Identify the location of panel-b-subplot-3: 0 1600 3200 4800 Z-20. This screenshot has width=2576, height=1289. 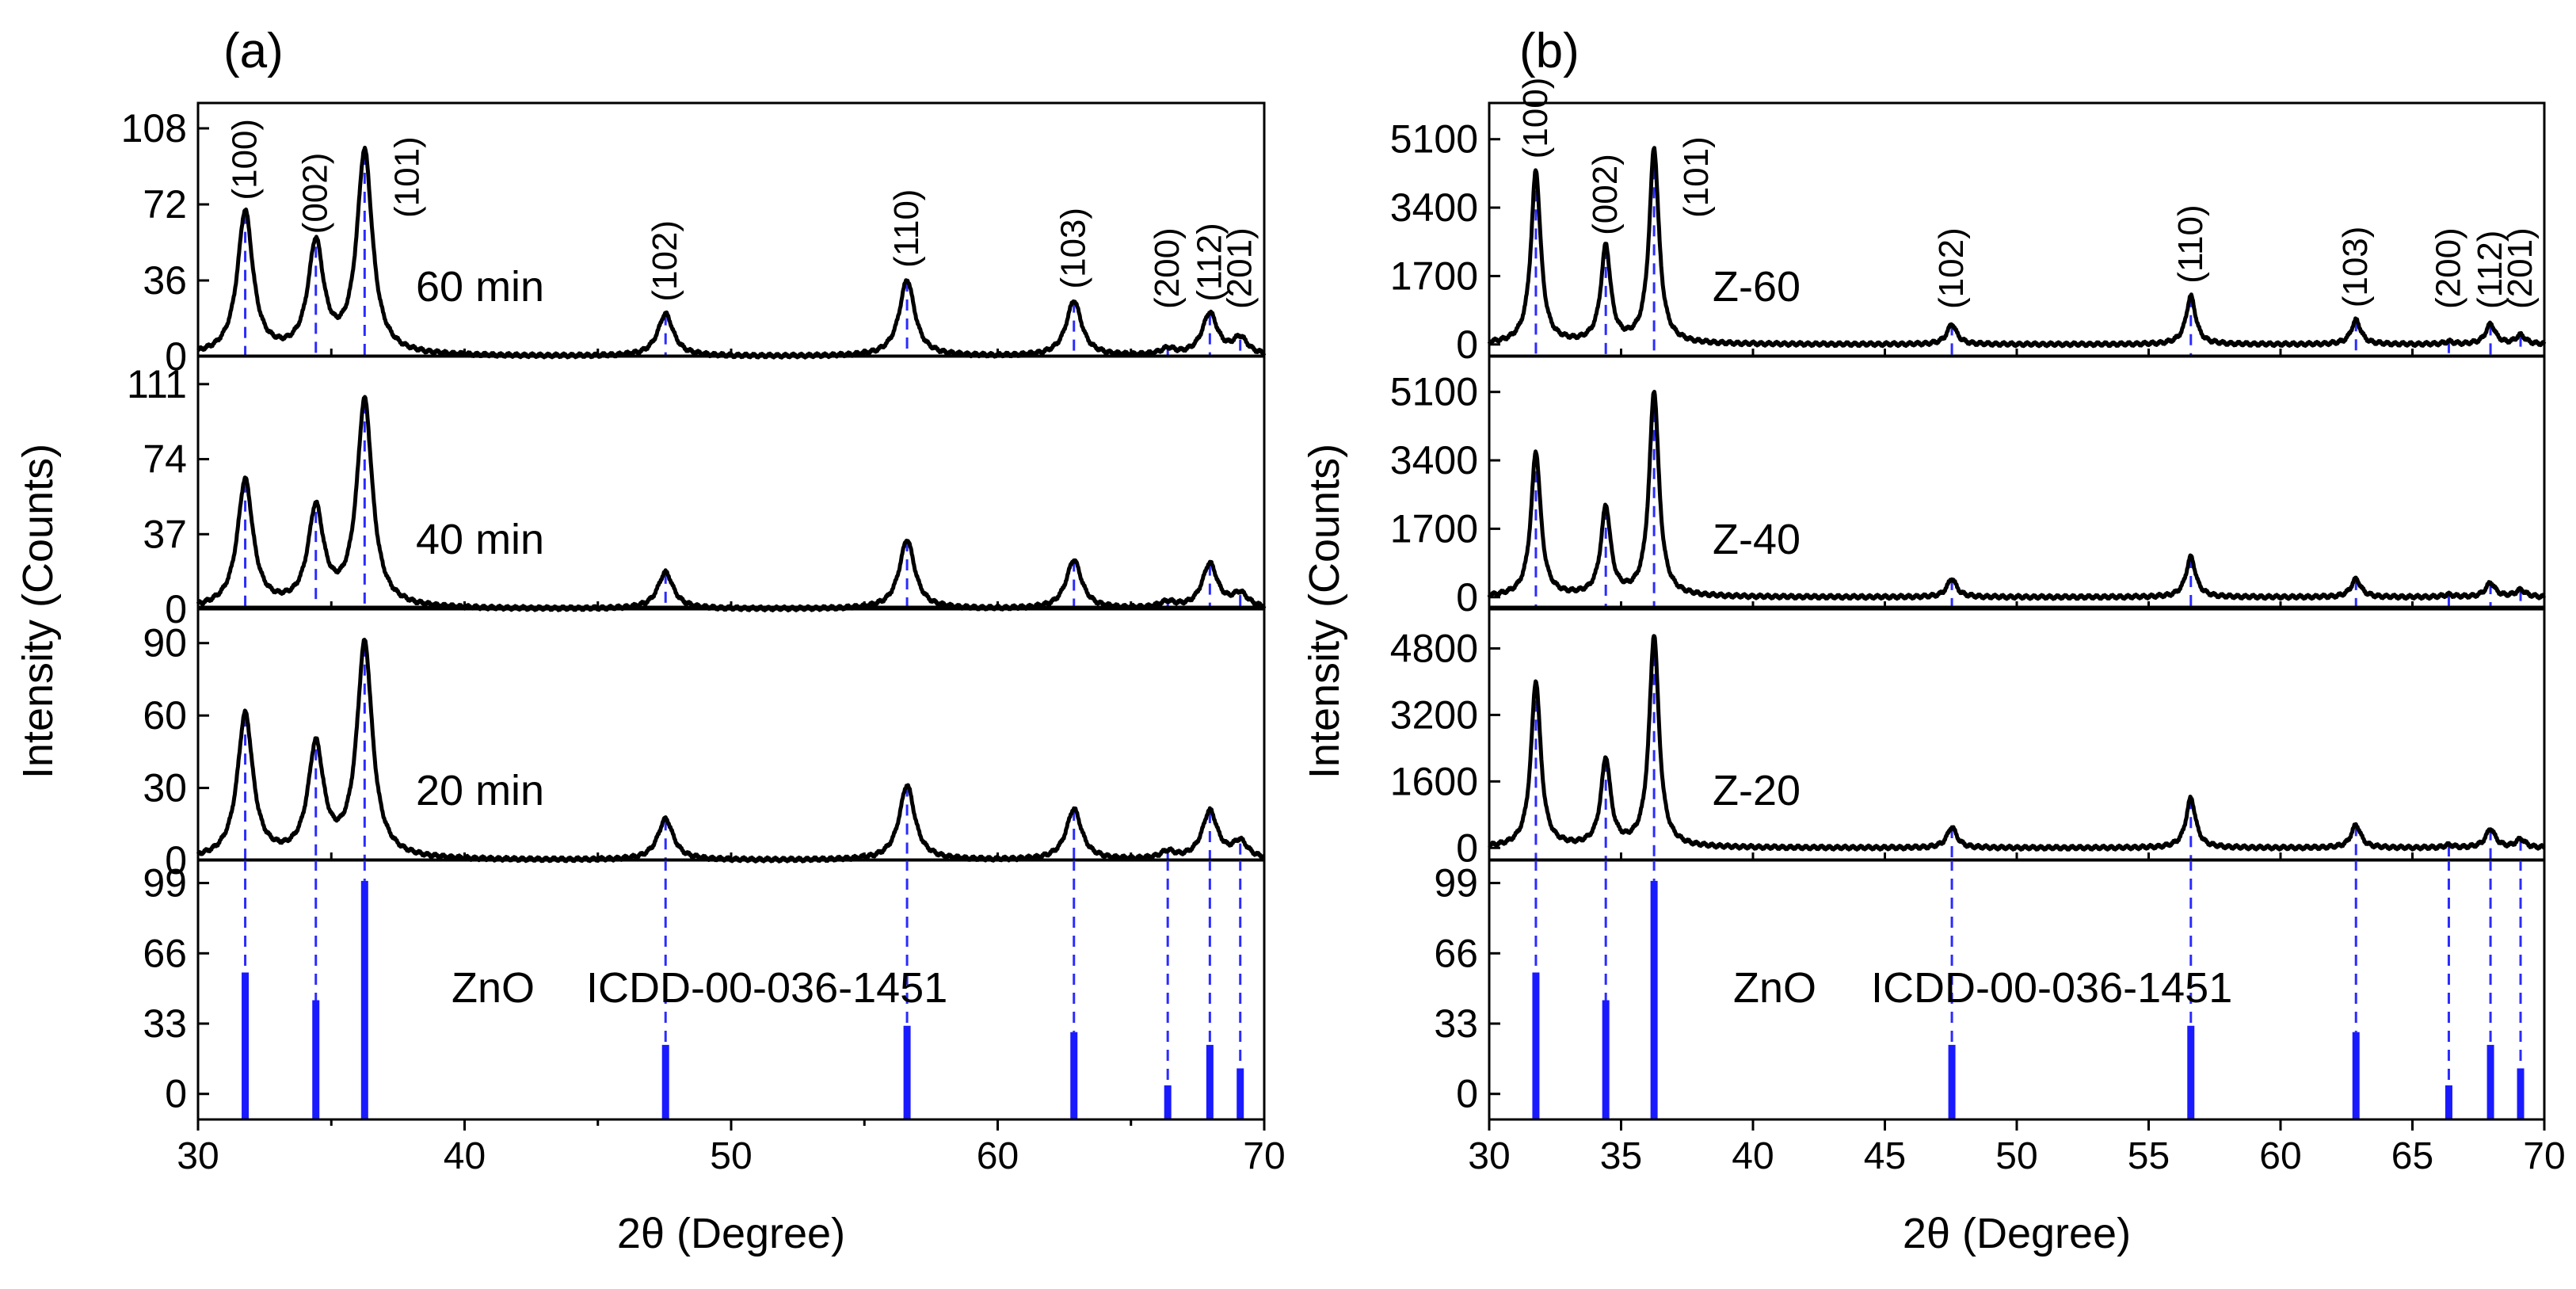
(1968, 738).